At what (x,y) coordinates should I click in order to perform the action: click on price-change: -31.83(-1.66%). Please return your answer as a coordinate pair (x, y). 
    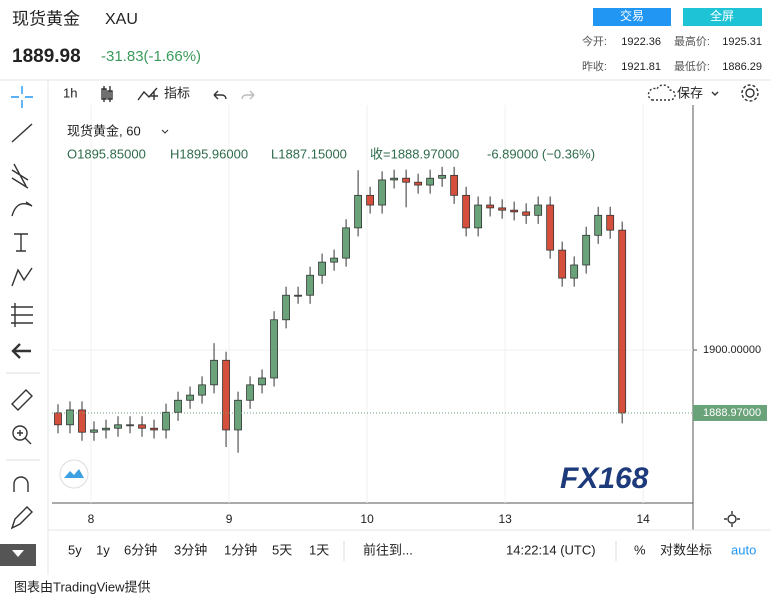
    Looking at the image, I should click on (151, 56).